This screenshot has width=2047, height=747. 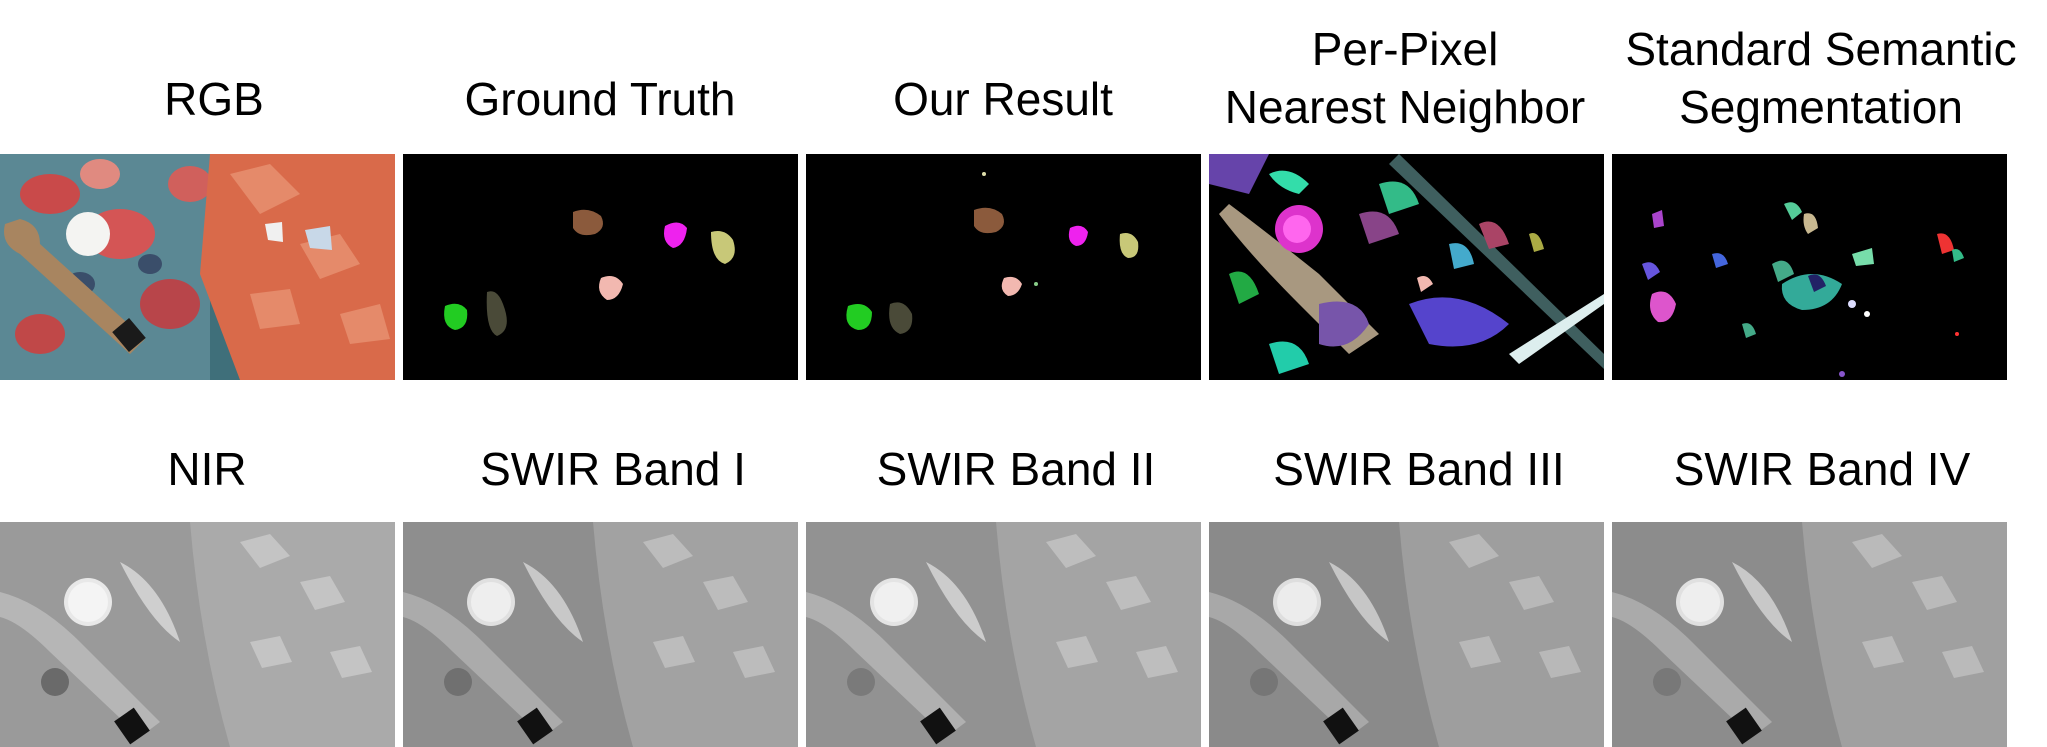 What do you see at coordinates (1822, 469) in the screenshot?
I see `caption-swir-band-4: SWIR Band IV` at bounding box center [1822, 469].